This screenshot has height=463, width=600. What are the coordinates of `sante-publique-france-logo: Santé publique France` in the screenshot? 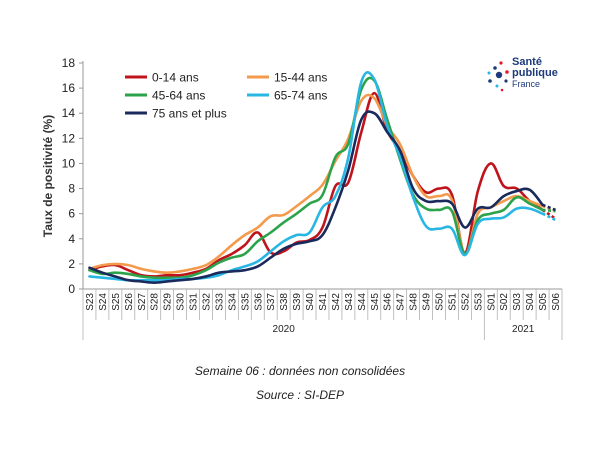 It's located at (529, 78).